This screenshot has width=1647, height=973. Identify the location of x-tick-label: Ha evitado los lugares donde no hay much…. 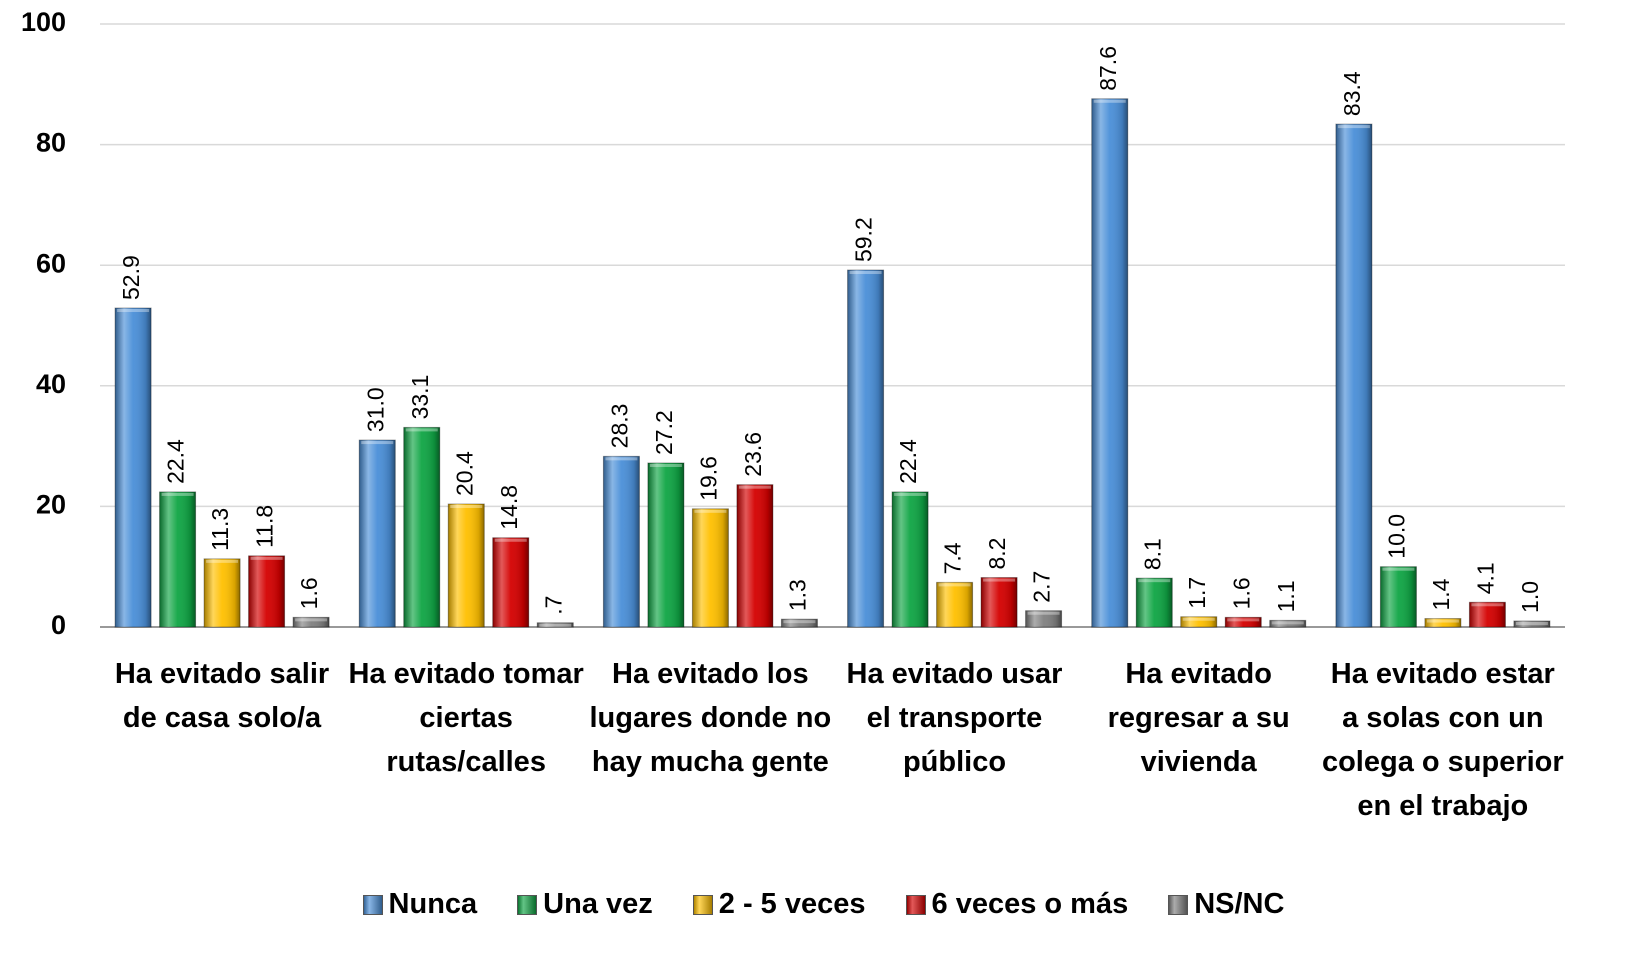
(710, 718).